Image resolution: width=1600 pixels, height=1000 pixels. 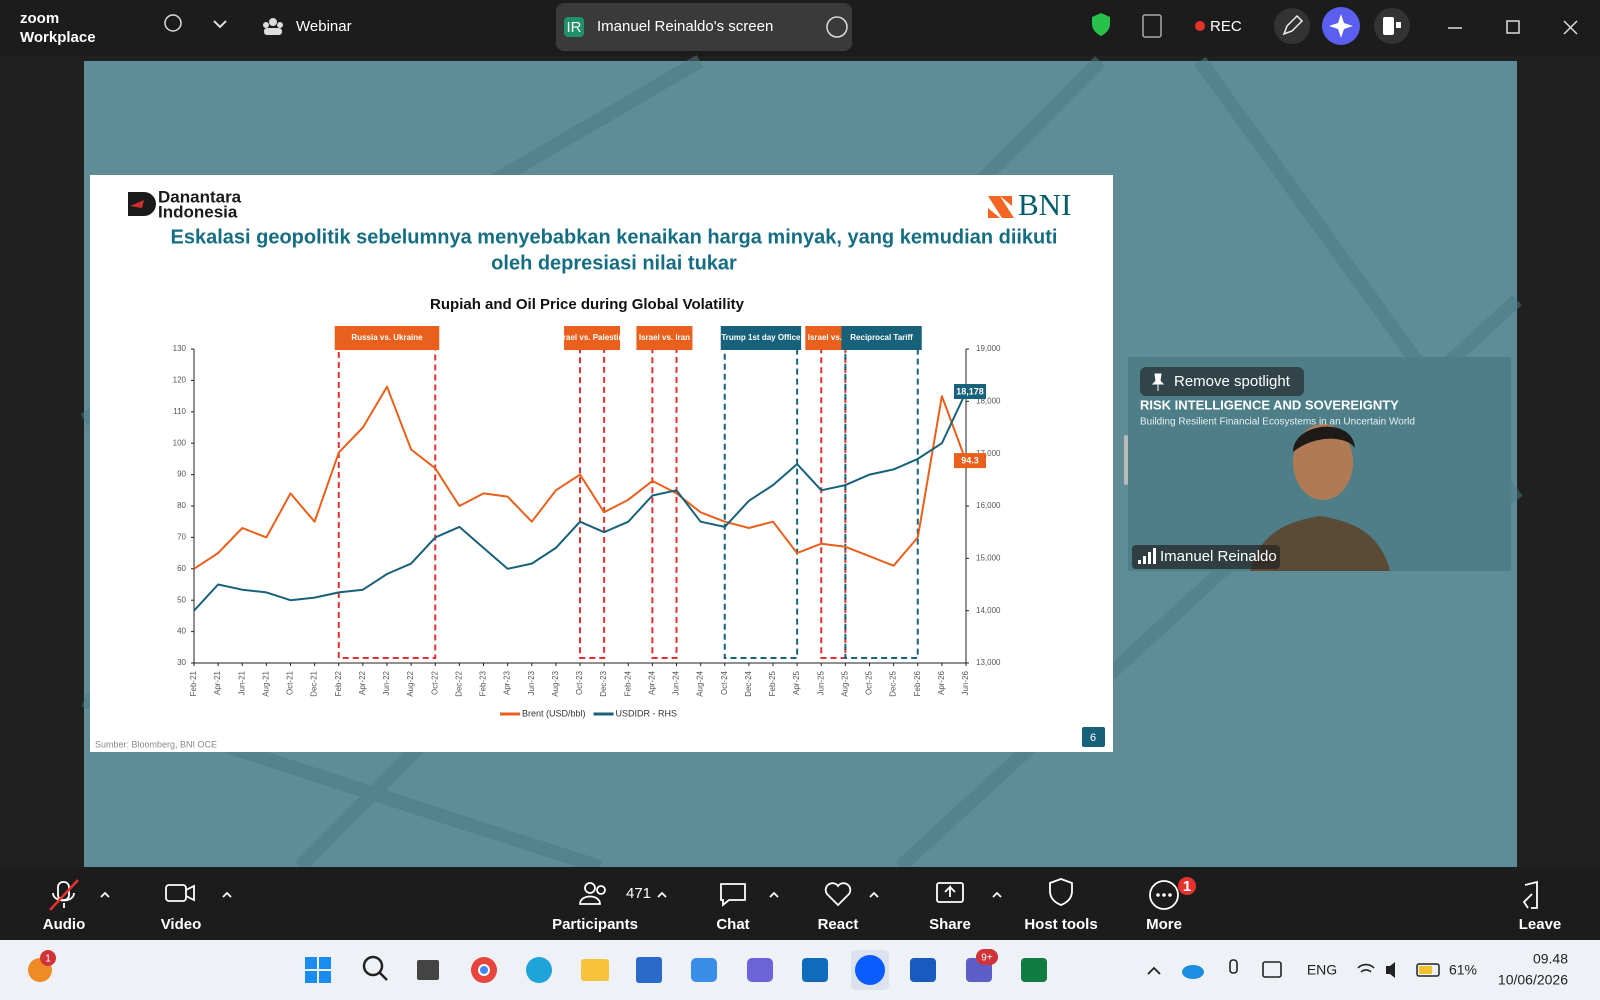 What do you see at coordinates (554, 713) in the screenshot?
I see `legend-label: Brent (USD/bbl)` at bounding box center [554, 713].